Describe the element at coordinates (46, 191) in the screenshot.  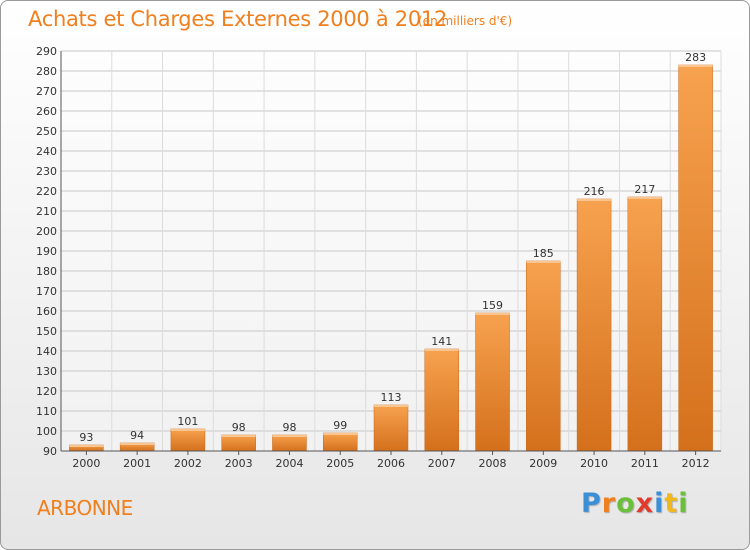
I see `y-tick-label: 220` at that location.